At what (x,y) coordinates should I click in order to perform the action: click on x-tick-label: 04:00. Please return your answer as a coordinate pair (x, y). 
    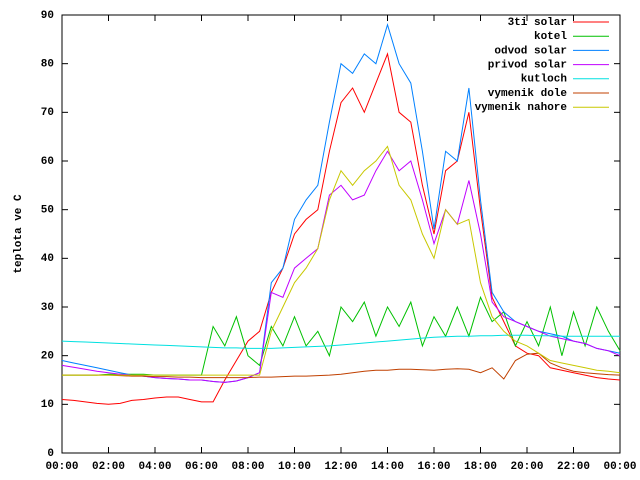
    Looking at the image, I should click on (154, 467).